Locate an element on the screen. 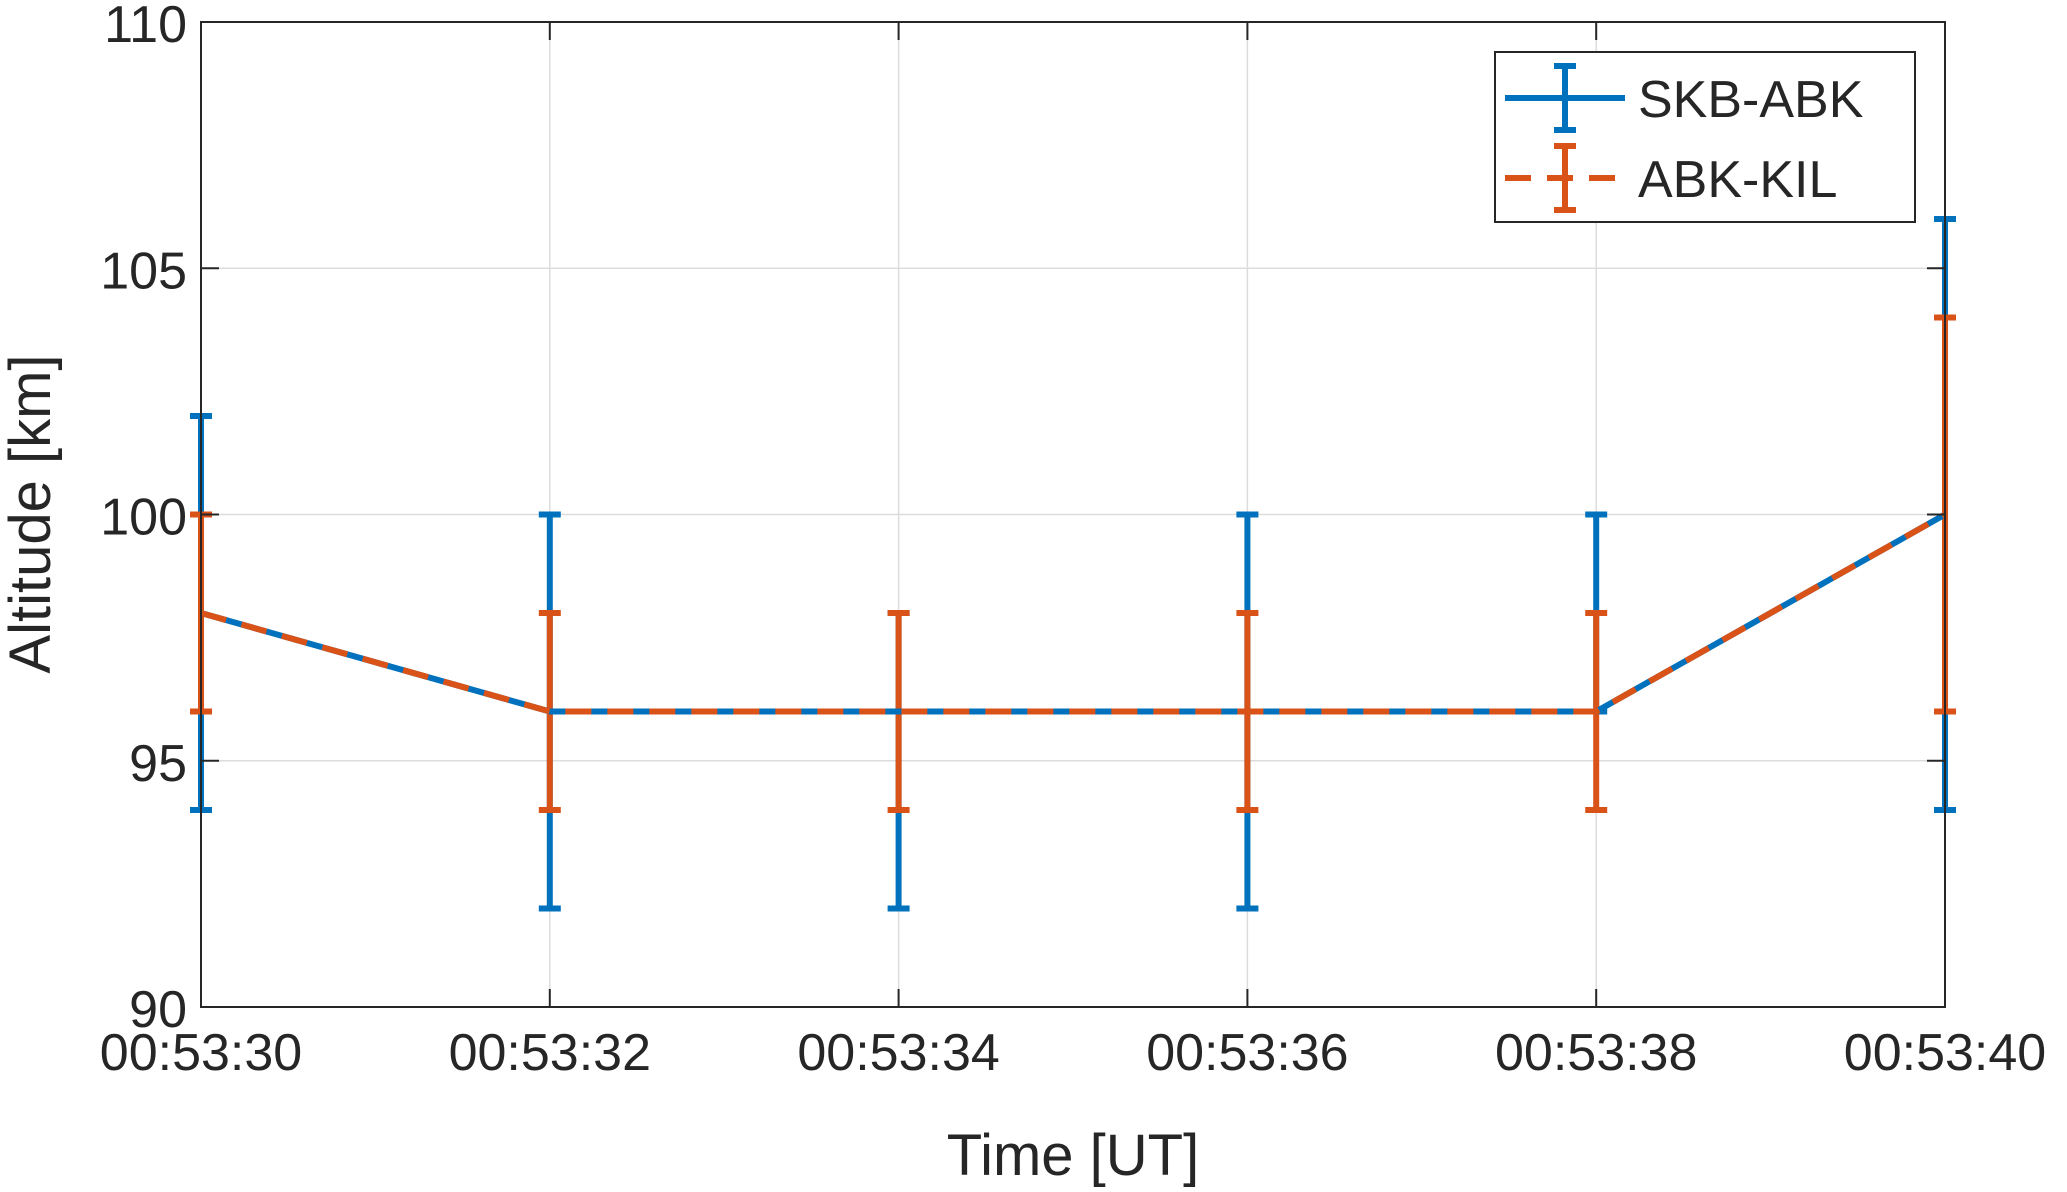 Image resolution: width=2067 pixels, height=1192 pixels. y-tick-label: 95 is located at coordinates (158, 764).